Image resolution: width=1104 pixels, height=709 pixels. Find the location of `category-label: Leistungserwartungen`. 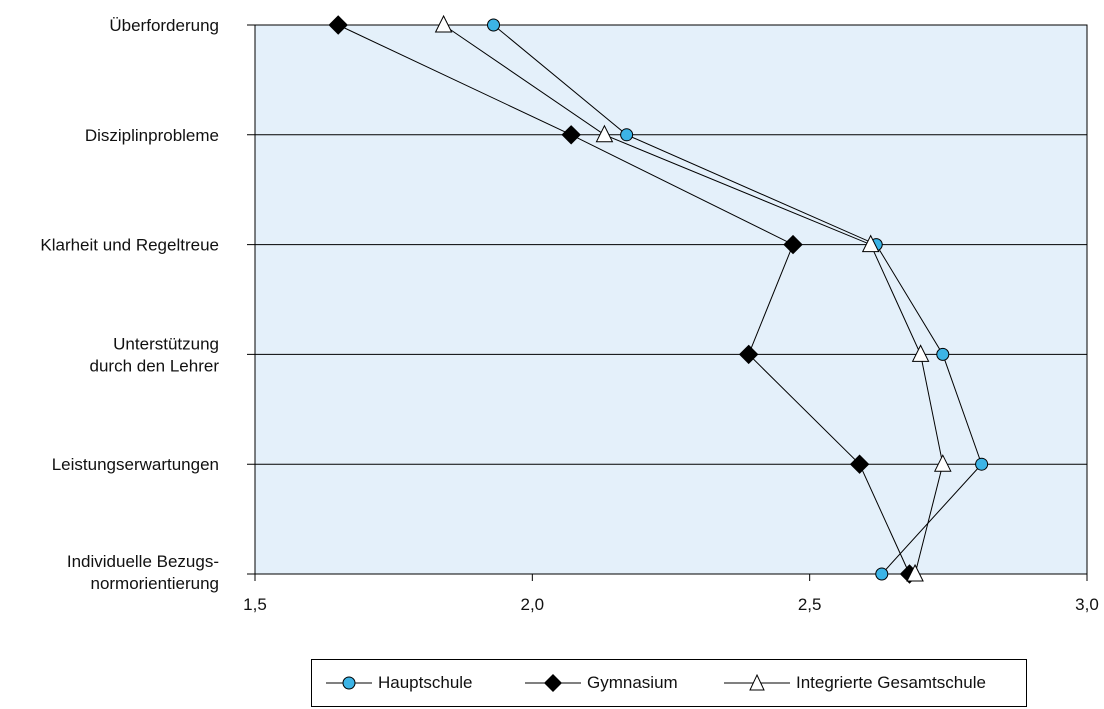

category-label: Leistungserwartungen is located at coordinates (135, 464).